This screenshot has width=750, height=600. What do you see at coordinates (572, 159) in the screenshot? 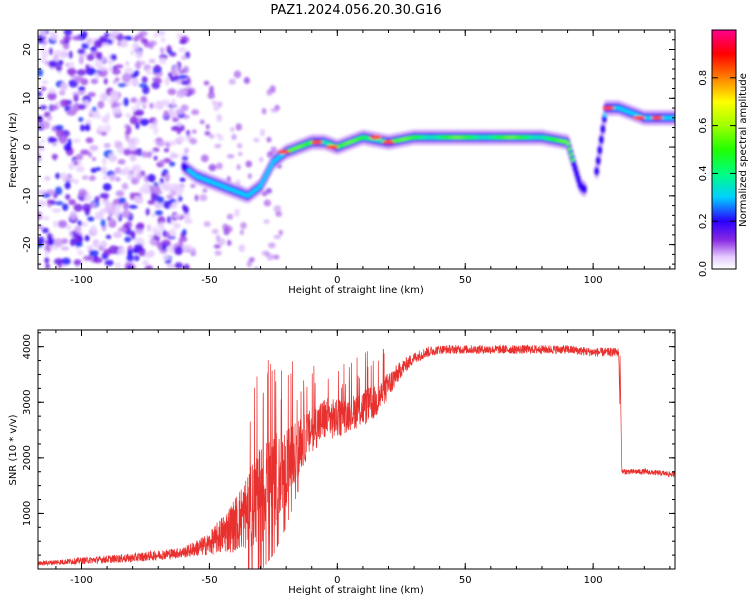
I see `spectrogram-ridge-core` at bounding box center [572, 159].